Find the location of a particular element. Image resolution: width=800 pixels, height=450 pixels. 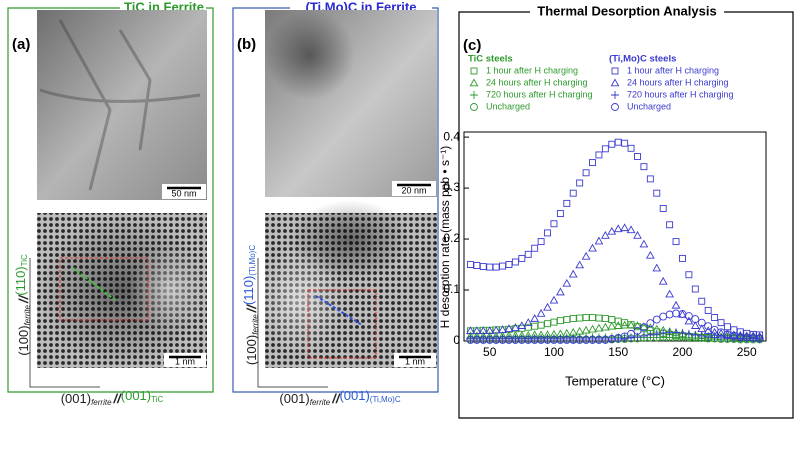

orientation-part: TiC is located at coordinates (157, 399).